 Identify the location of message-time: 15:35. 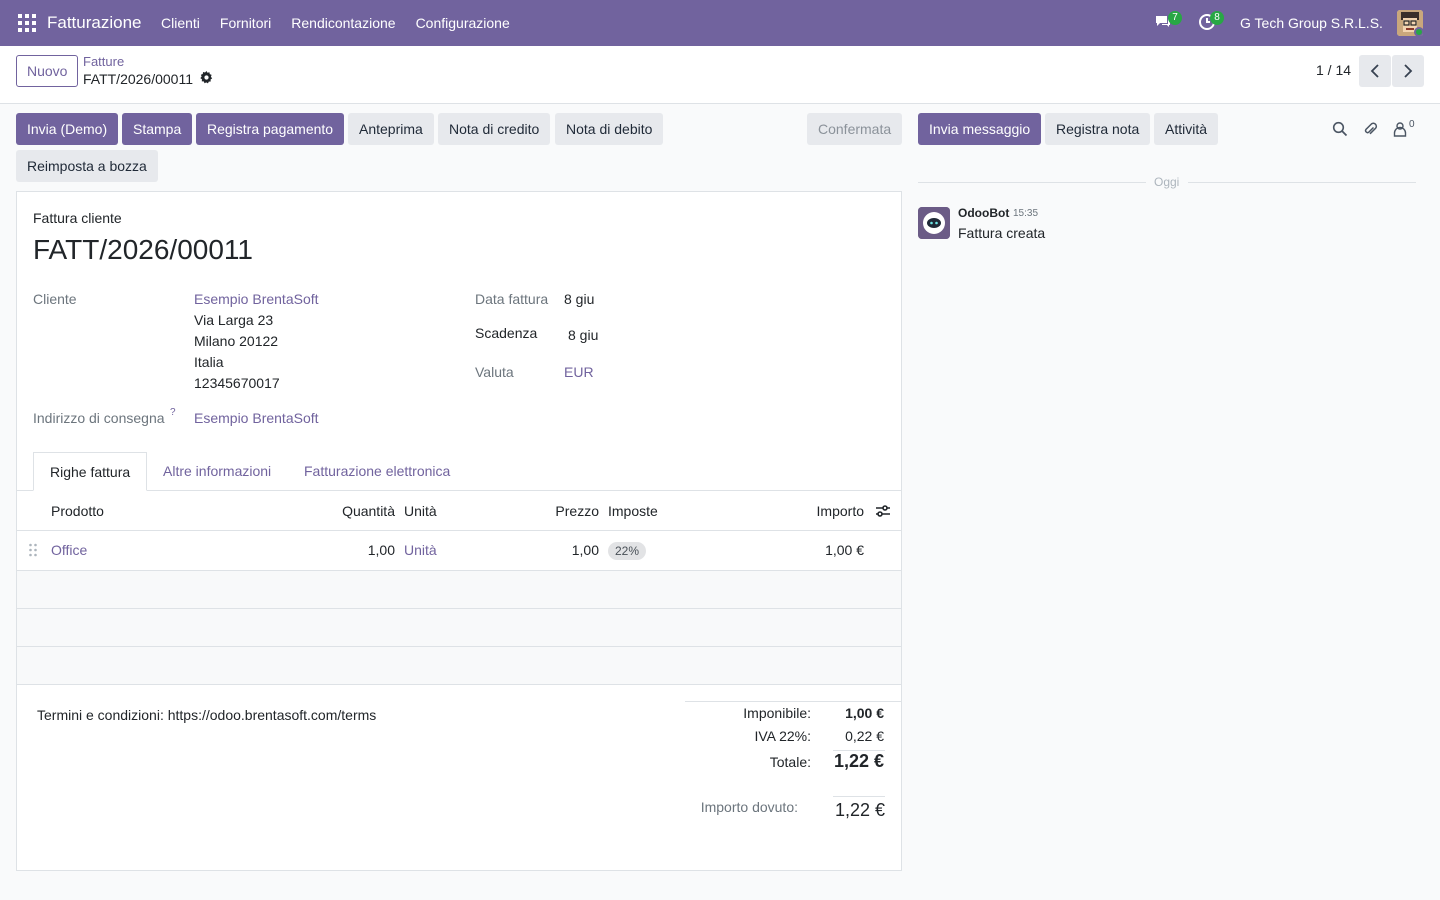
(1026, 213).